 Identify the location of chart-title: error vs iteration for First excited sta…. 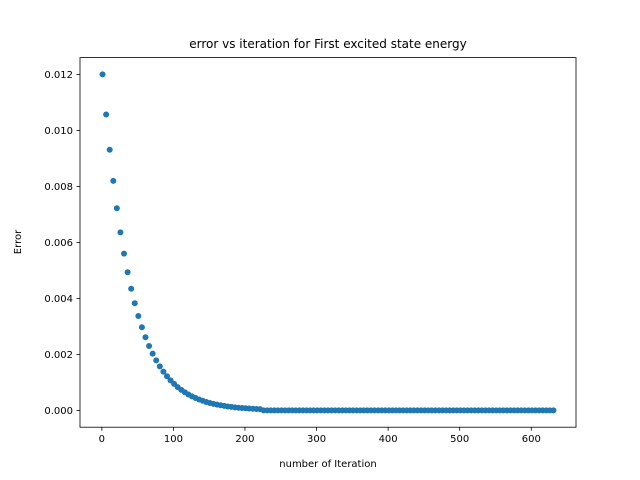
(327, 44).